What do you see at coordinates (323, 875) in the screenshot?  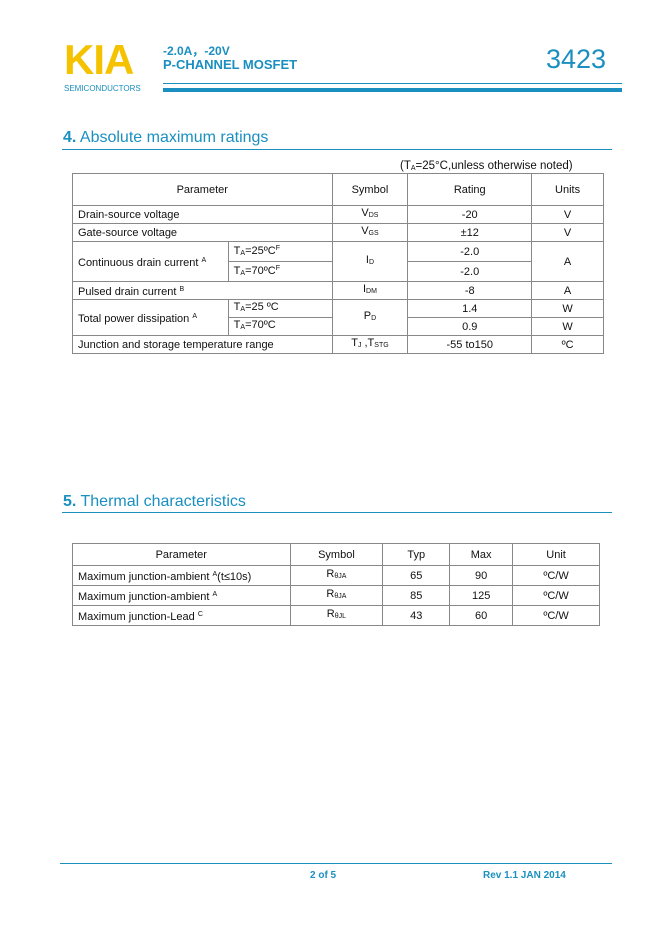 I see `page-number: 2 of 5` at bounding box center [323, 875].